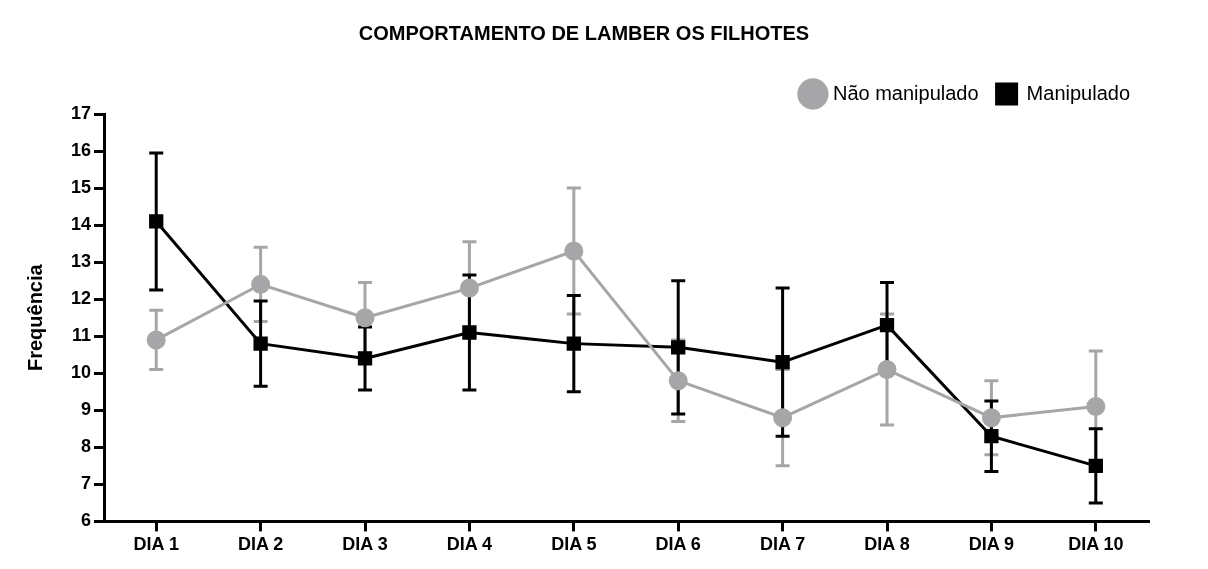 This screenshot has width=1208, height=569. Describe the element at coordinates (584, 32) in the screenshot. I see `chart-title: COMPORTAMENTO DE LAMBER OS FILHOTES` at that location.